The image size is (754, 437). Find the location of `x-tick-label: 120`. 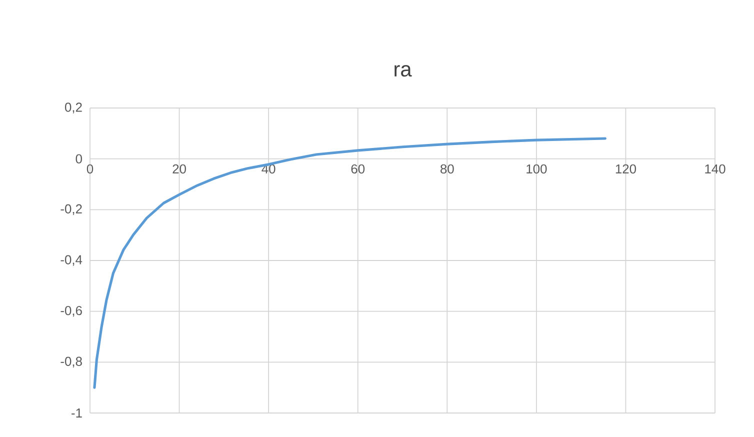

x-tick-label: 120 is located at coordinates (626, 169).